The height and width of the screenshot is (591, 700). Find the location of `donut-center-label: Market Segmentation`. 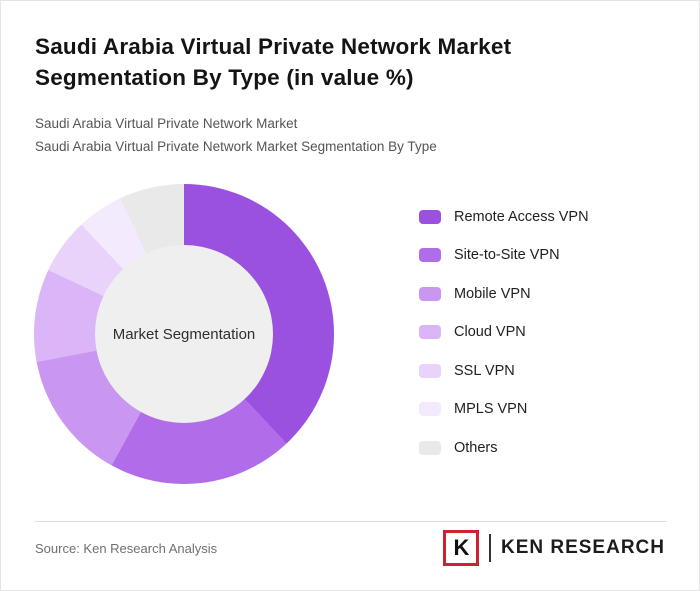

donut-center-label: Market Segmentation is located at coordinates (184, 334).